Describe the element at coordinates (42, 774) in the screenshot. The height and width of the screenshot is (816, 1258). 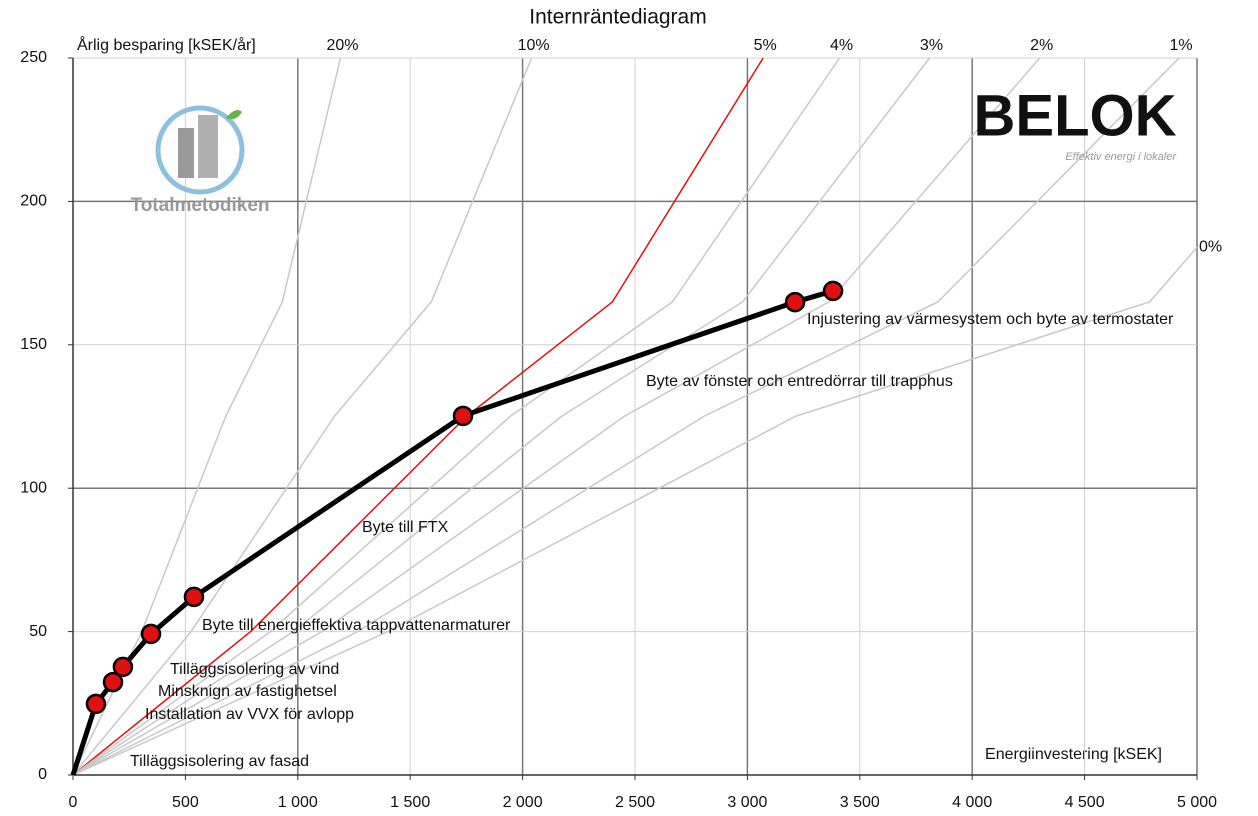
I see `y-tick-label: 0` at that location.